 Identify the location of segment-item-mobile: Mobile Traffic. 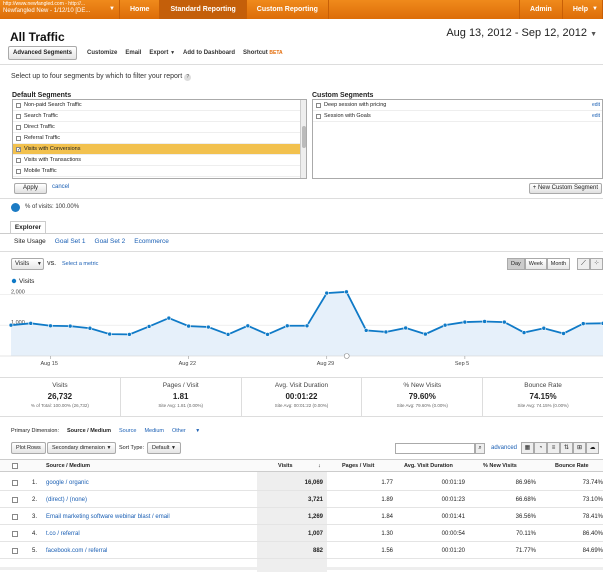
(159, 171).